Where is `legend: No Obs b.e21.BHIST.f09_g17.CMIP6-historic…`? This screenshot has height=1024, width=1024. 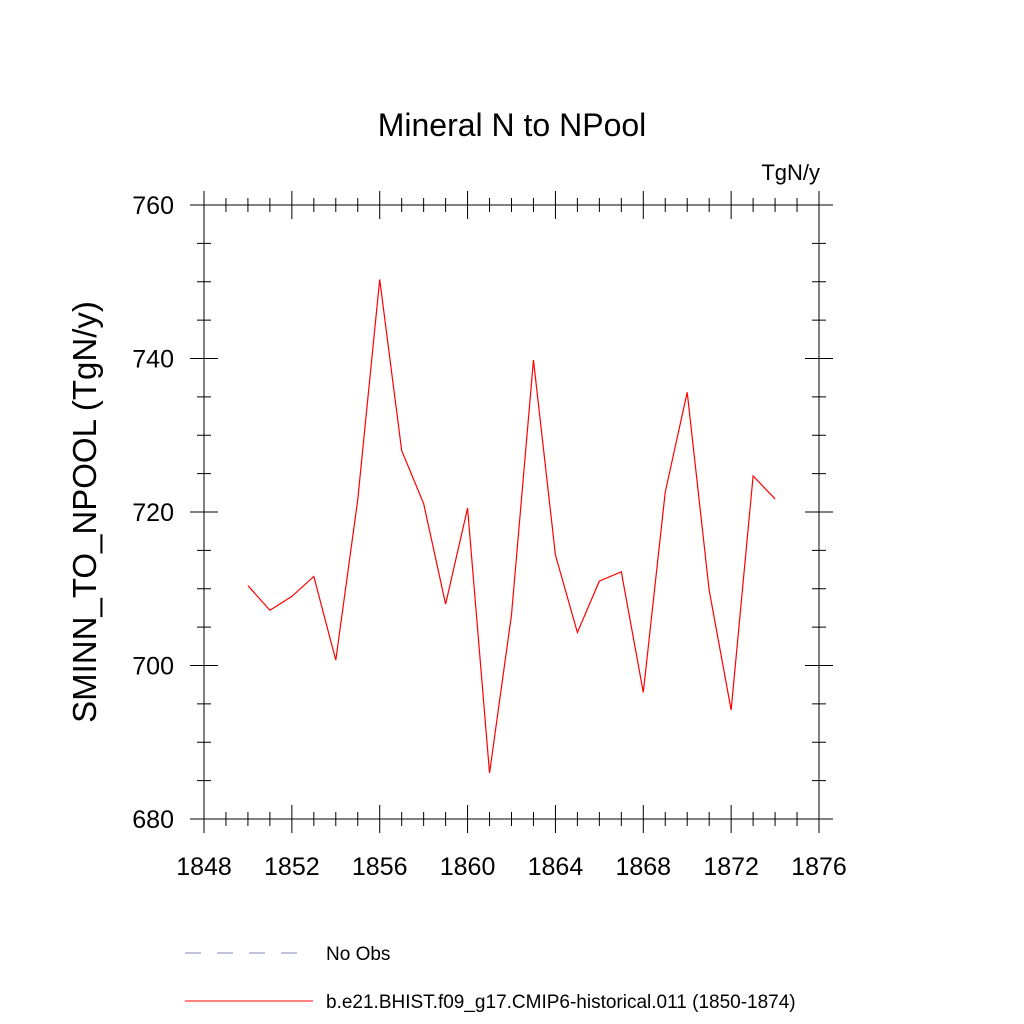
legend: No Obs b.e21.BHIST.f09_g17.CMIP6-historic… is located at coordinates (490, 978).